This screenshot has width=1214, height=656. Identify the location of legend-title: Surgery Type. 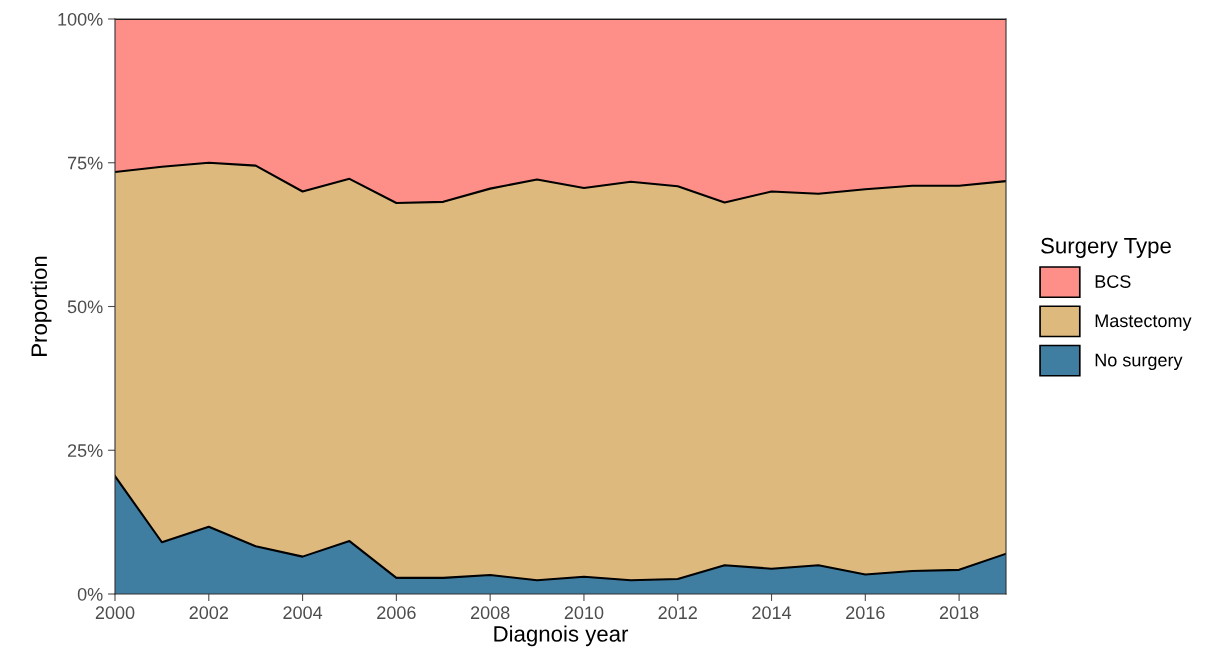
(1106, 247).